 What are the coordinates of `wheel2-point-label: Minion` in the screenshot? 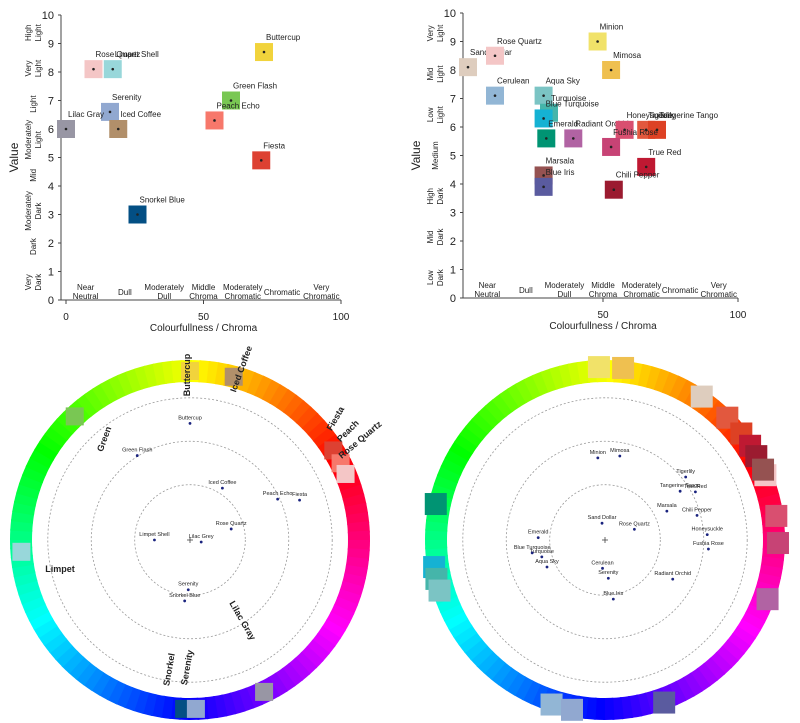 It's located at (598, 453).